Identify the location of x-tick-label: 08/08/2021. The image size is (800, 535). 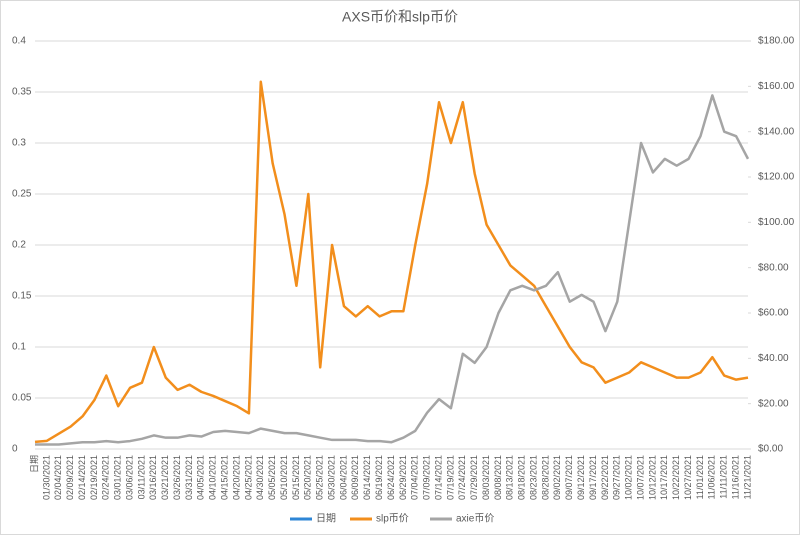
(498, 477).